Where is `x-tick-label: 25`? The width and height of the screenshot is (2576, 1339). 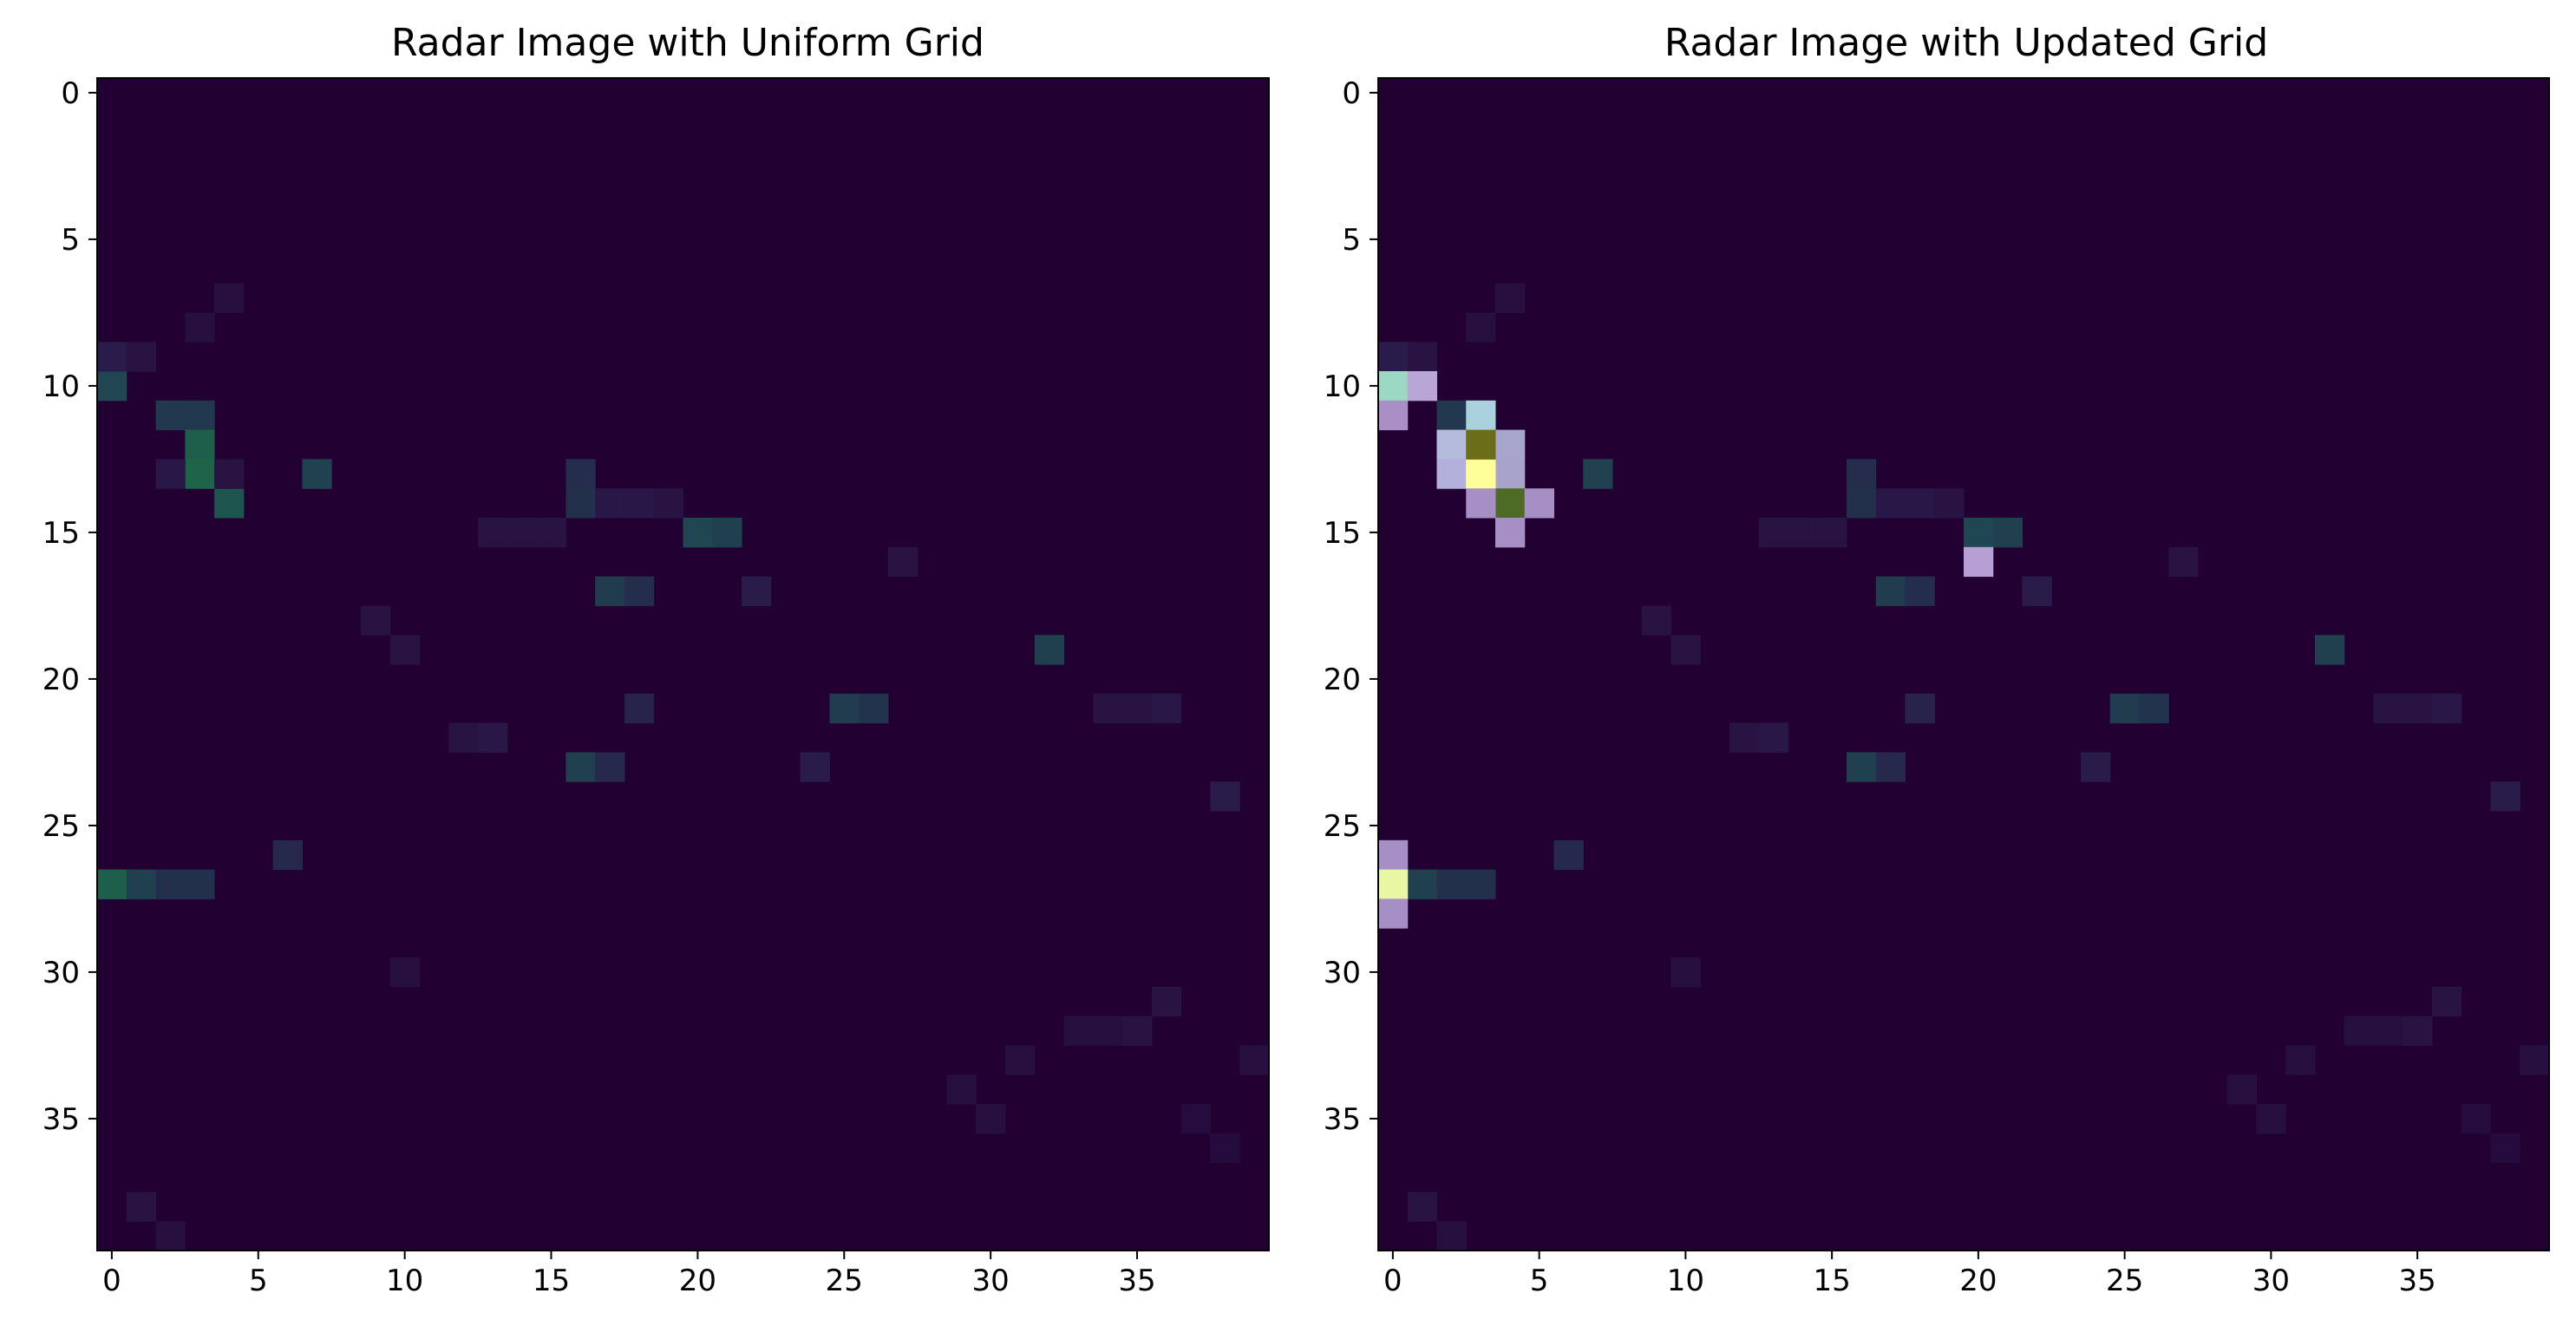
x-tick-label: 25 is located at coordinates (844, 1281).